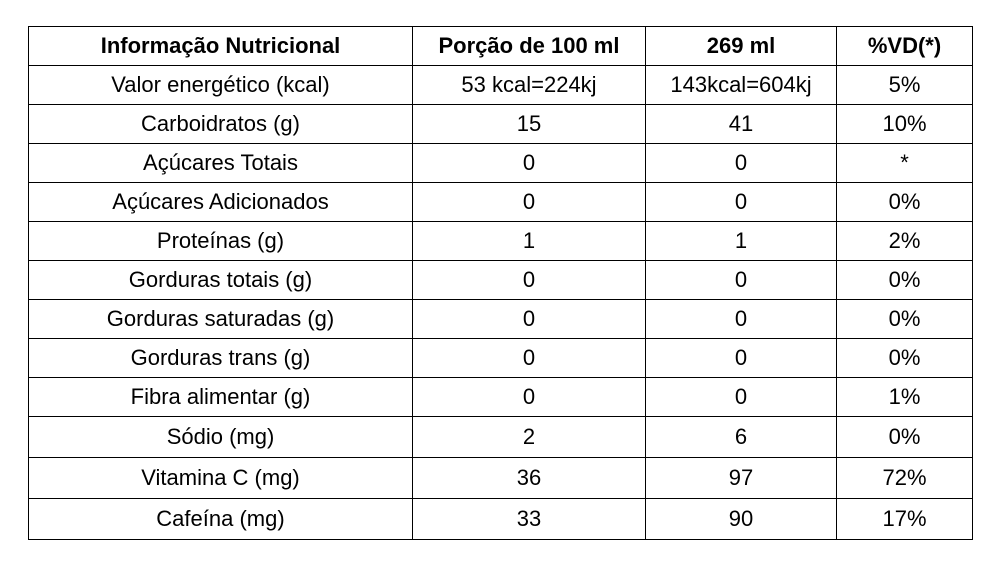 This screenshot has width=1000, height=586. I want to click on value-269ml: 97, so click(741, 478).